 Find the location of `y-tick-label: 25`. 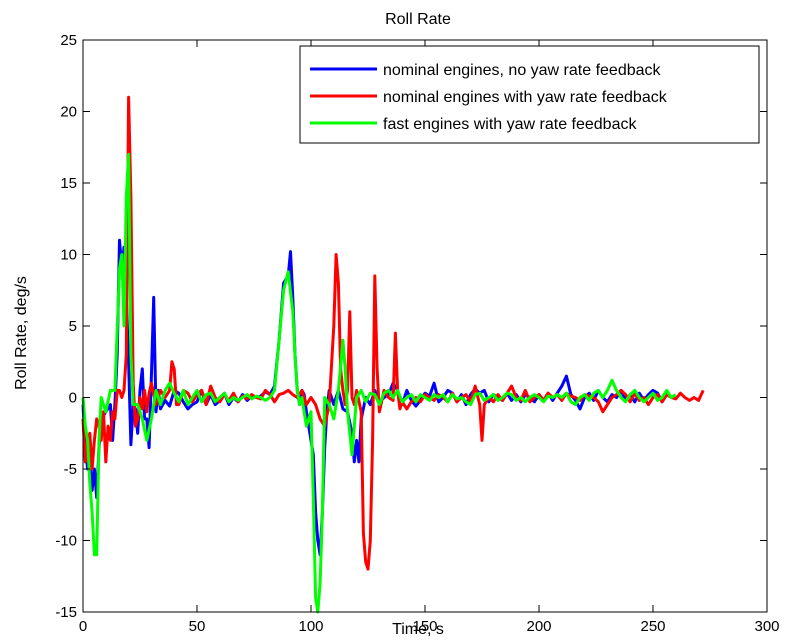

y-tick-label: 25 is located at coordinates (68, 40).